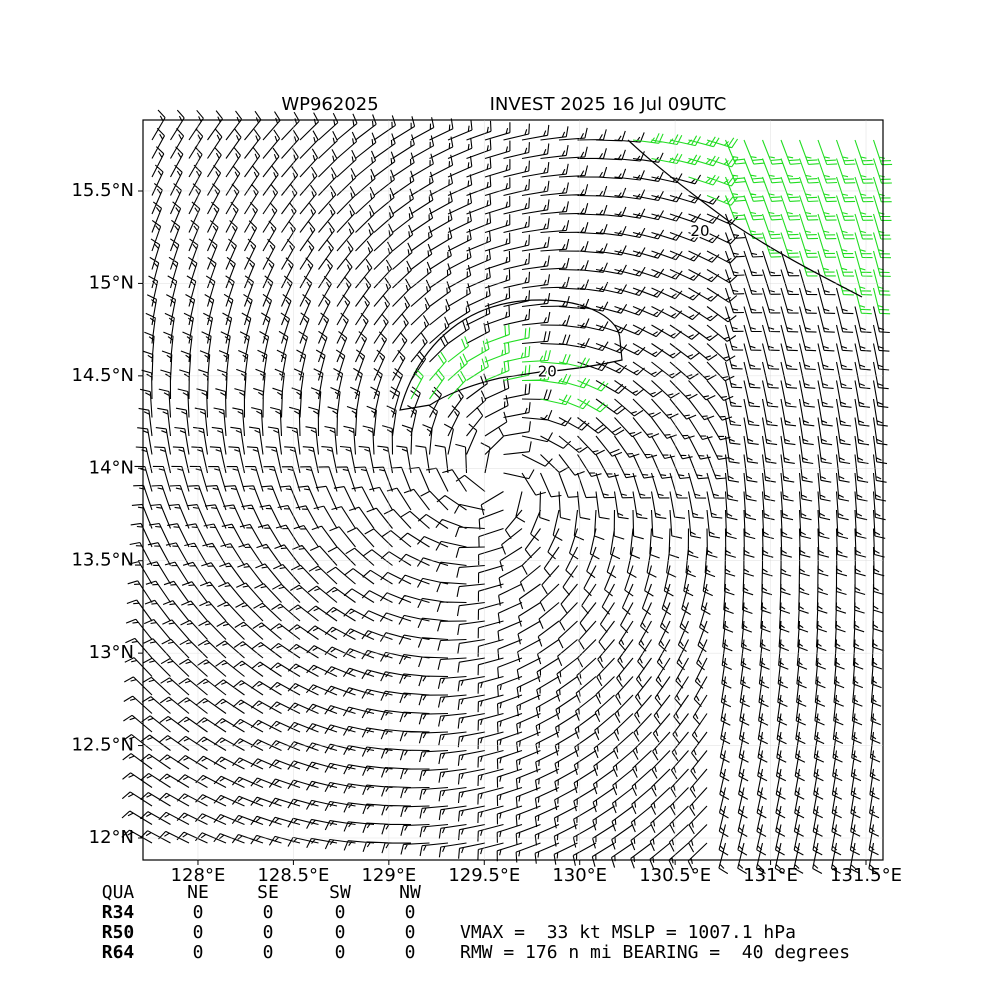 Image resolution: width=1000 pixels, height=1000 pixels. What do you see at coordinates (770, 875) in the screenshot?
I see `x-tick-label: 131°E` at bounding box center [770, 875].